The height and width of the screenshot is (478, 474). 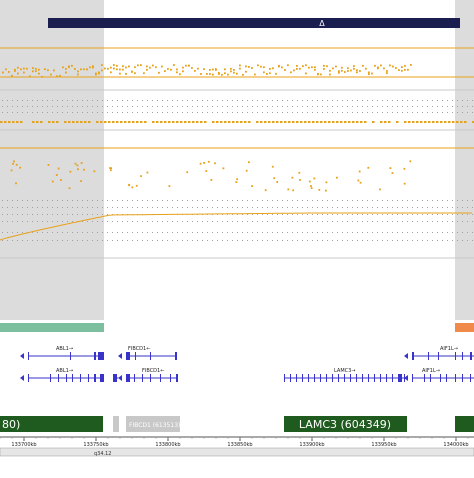 What do you see at coordinates (464, 424) in the screenshot?
I see `omim-box-right` at bounding box center [464, 424].